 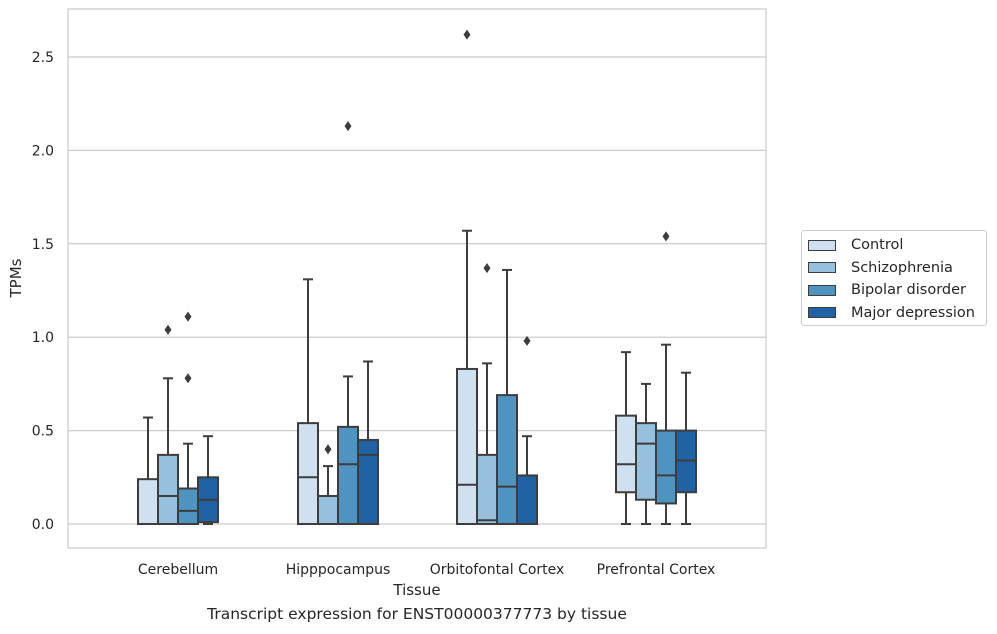 What do you see at coordinates (656, 570) in the screenshot?
I see `x-tick-label: Prefrontal Cortex` at bounding box center [656, 570].